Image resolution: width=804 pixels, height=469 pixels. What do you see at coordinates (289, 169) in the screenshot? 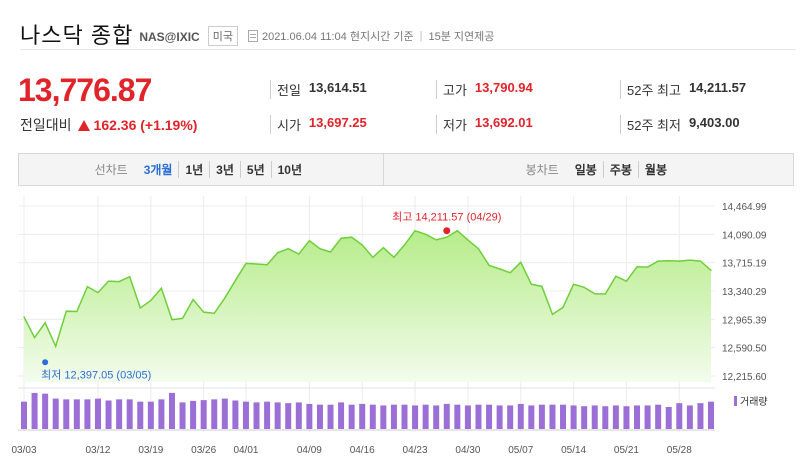
I see `tab-10y: 10년` at bounding box center [289, 169].